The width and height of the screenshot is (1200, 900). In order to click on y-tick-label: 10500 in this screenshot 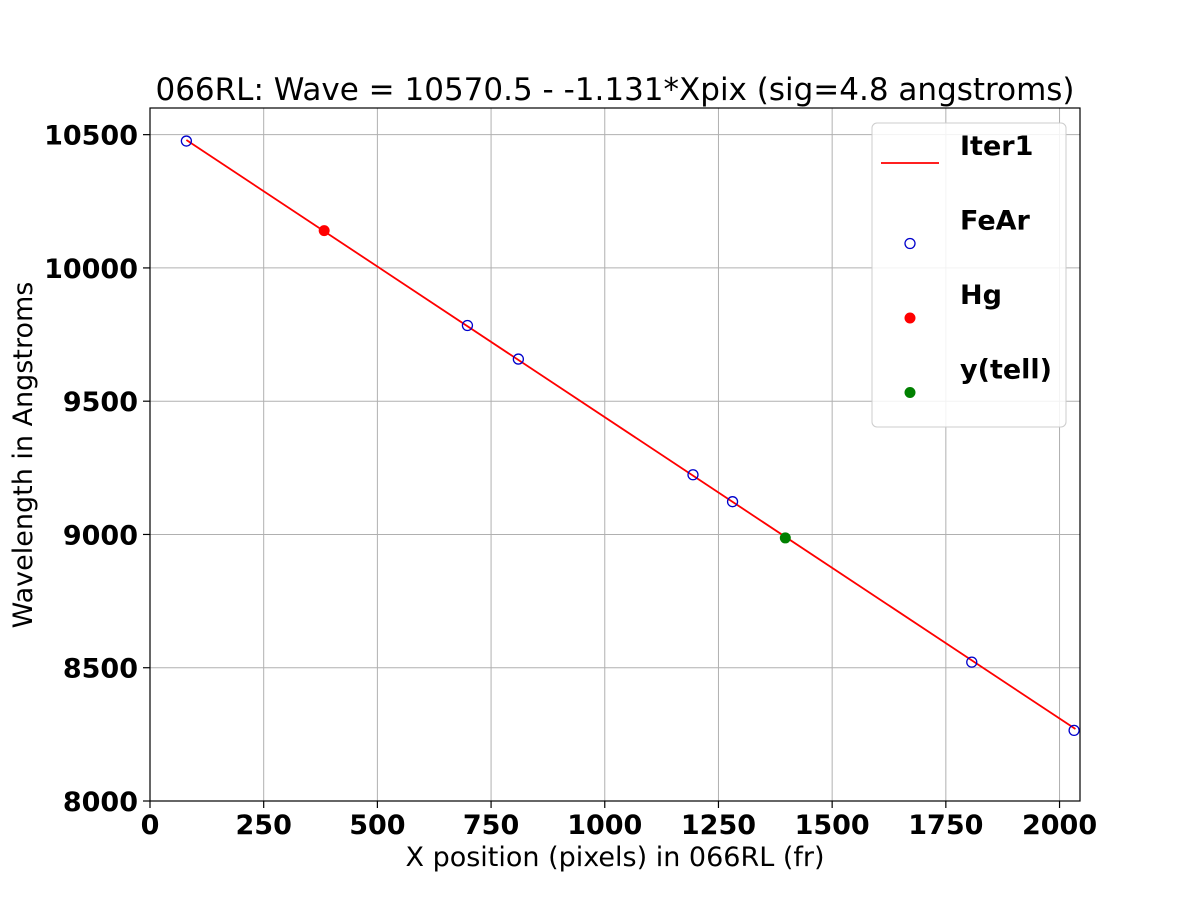, I will do `click(91, 136)`.